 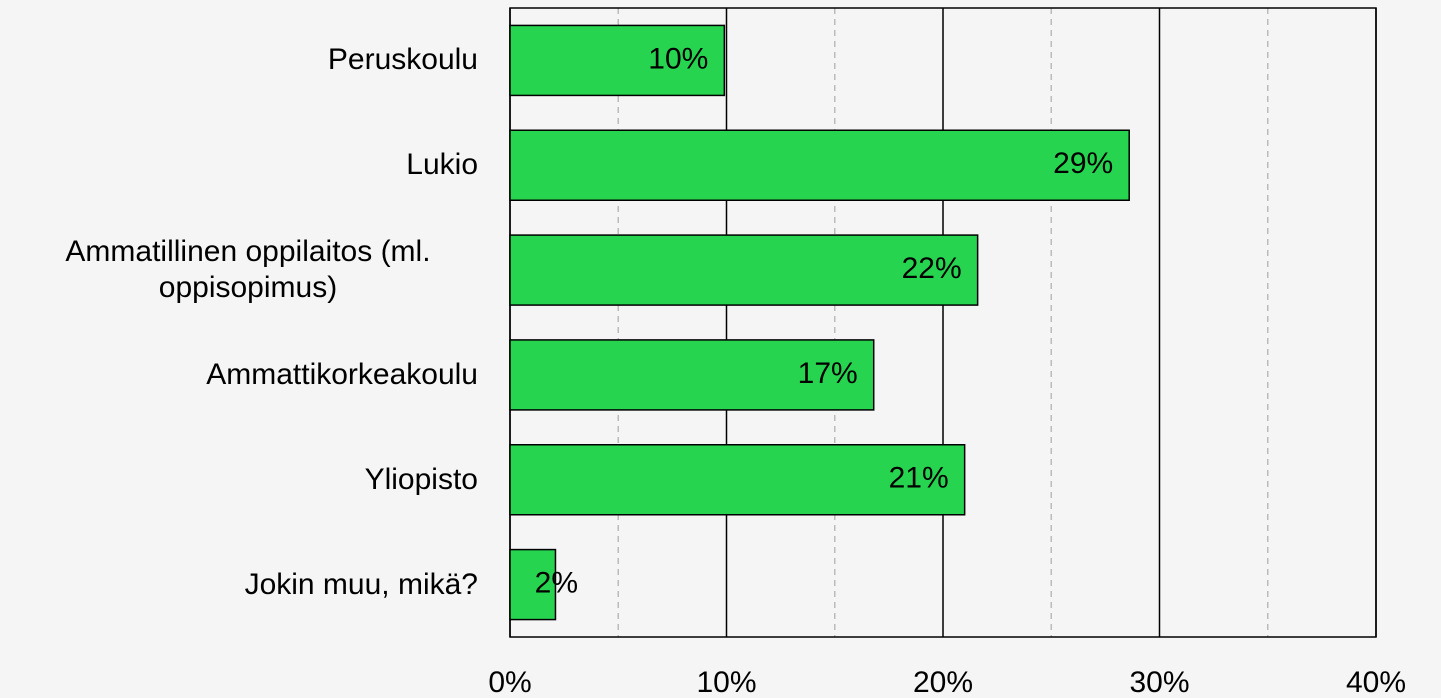 I want to click on y-tick-label: Ammattikorkeakoulu, so click(x=342, y=374).